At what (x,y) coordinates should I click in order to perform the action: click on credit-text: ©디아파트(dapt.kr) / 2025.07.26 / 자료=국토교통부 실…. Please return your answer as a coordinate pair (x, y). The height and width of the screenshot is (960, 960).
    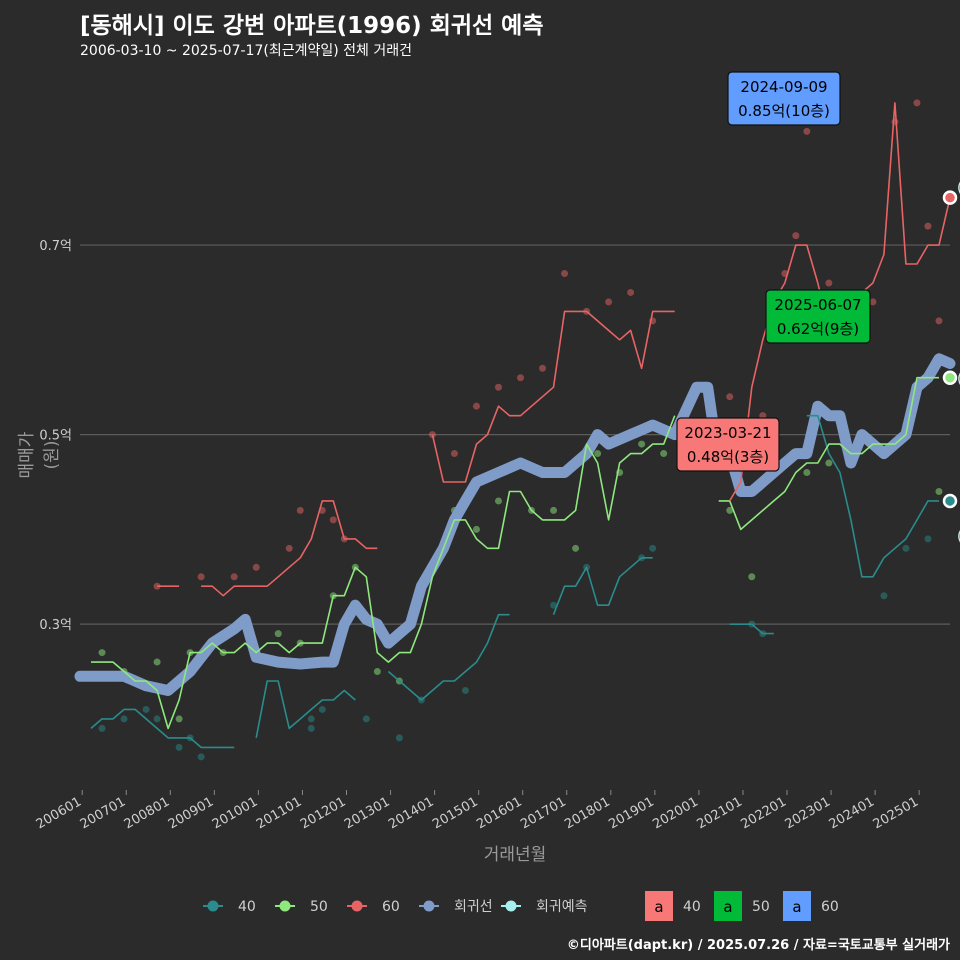
    Looking at the image, I should click on (758, 945).